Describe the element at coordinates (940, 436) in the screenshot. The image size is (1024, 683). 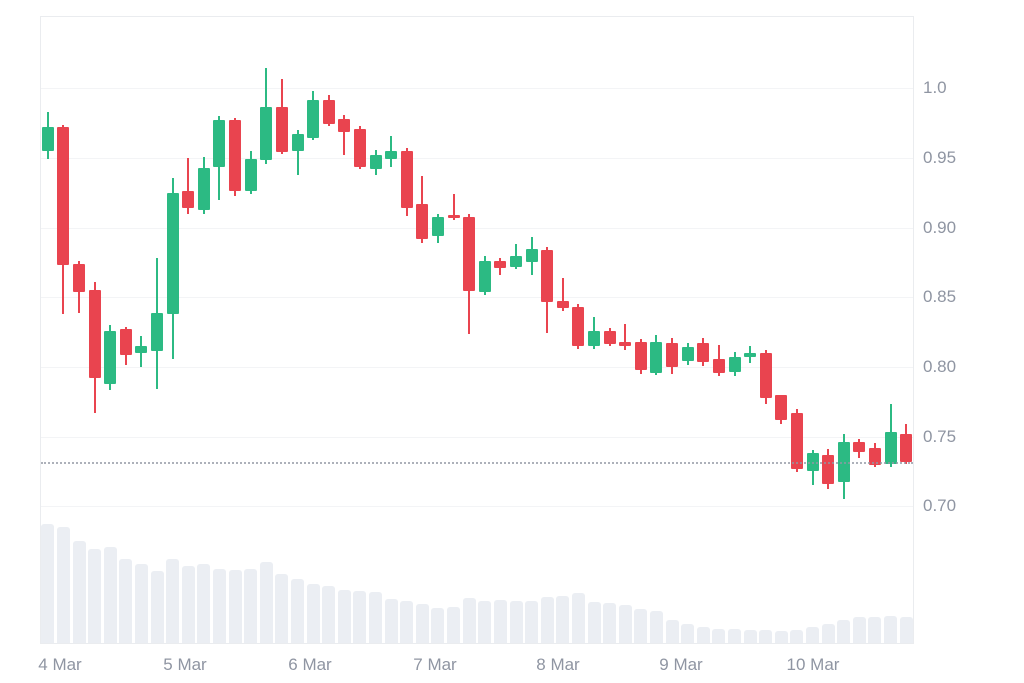
I see `y-axis-label: 0.75` at that location.